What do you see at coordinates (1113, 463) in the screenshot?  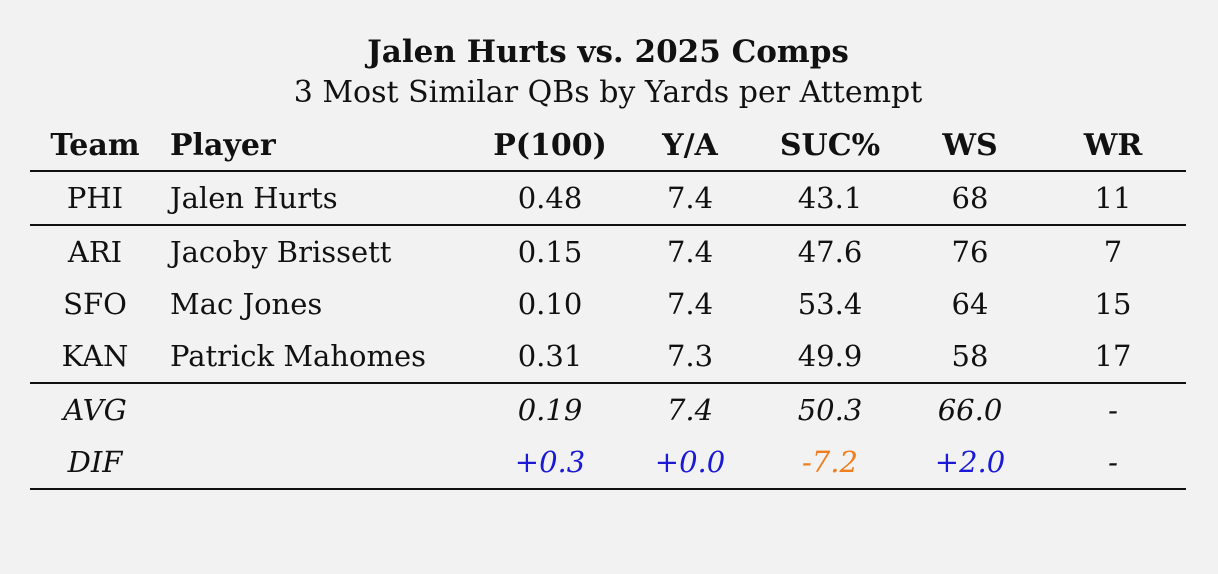 I see `wr-diff-cell: -` at bounding box center [1113, 463].